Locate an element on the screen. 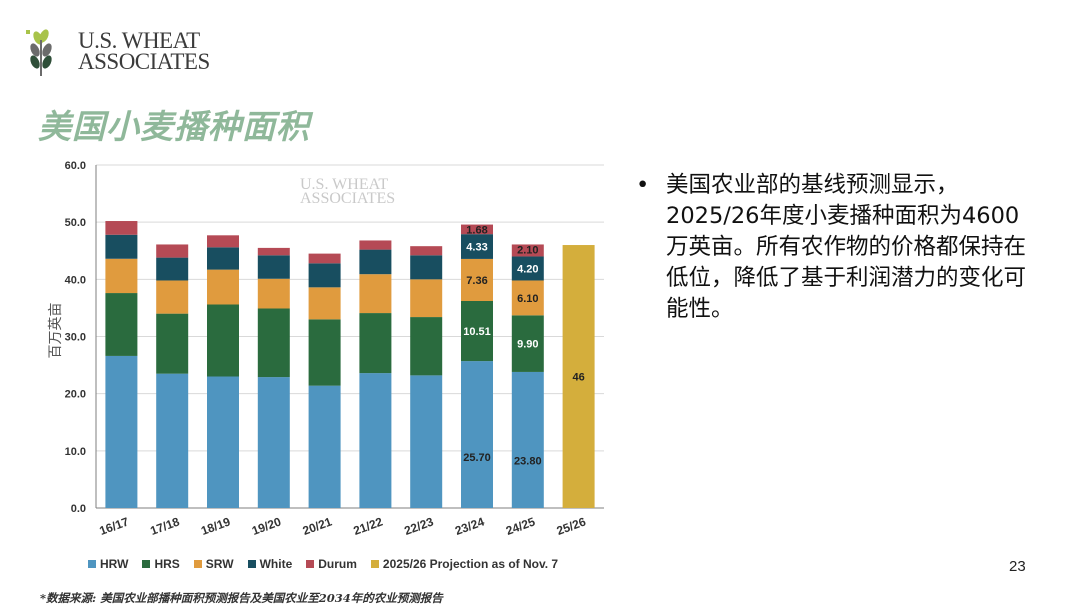 The image size is (1080, 608). x-tick-label: 17/18 is located at coordinates (164, 526).